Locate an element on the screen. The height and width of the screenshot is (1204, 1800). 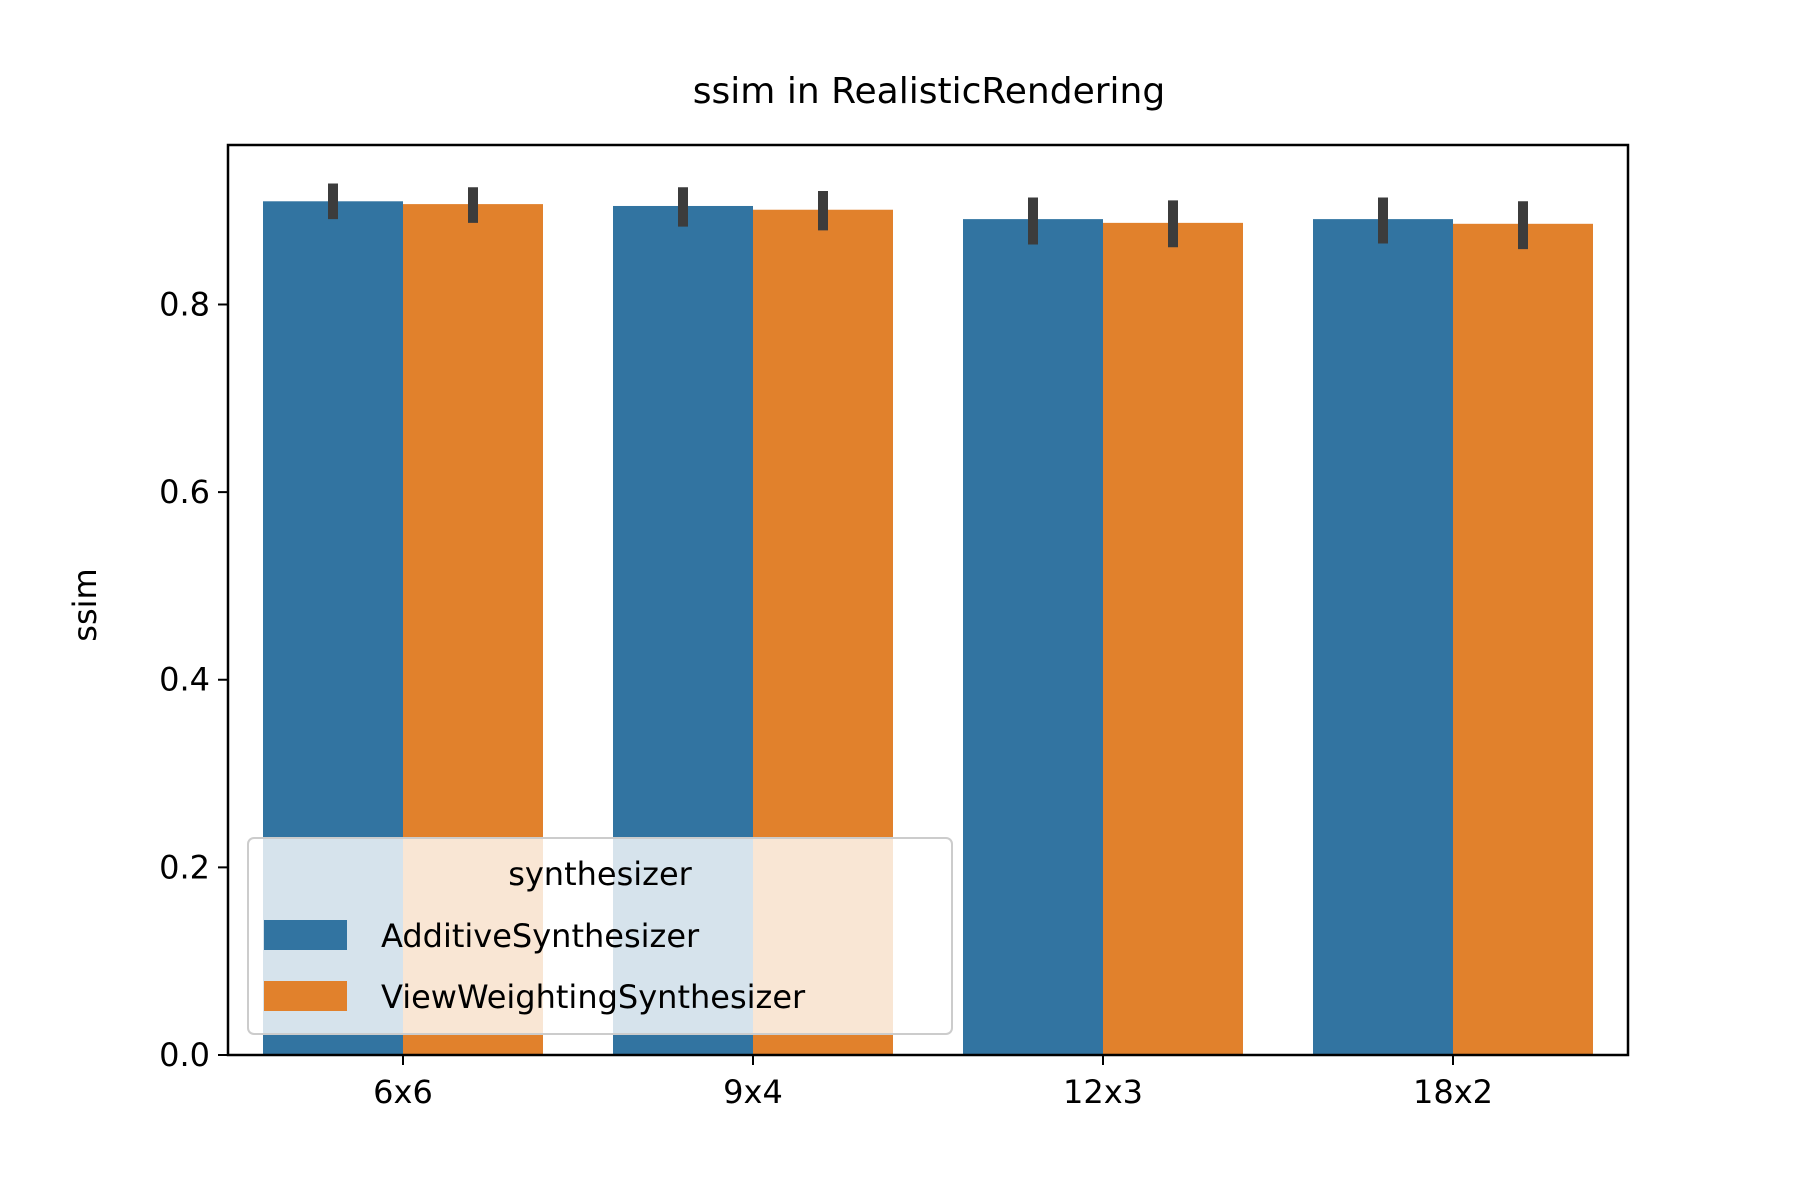
y-axis-label: ssim is located at coordinates (85, 604).